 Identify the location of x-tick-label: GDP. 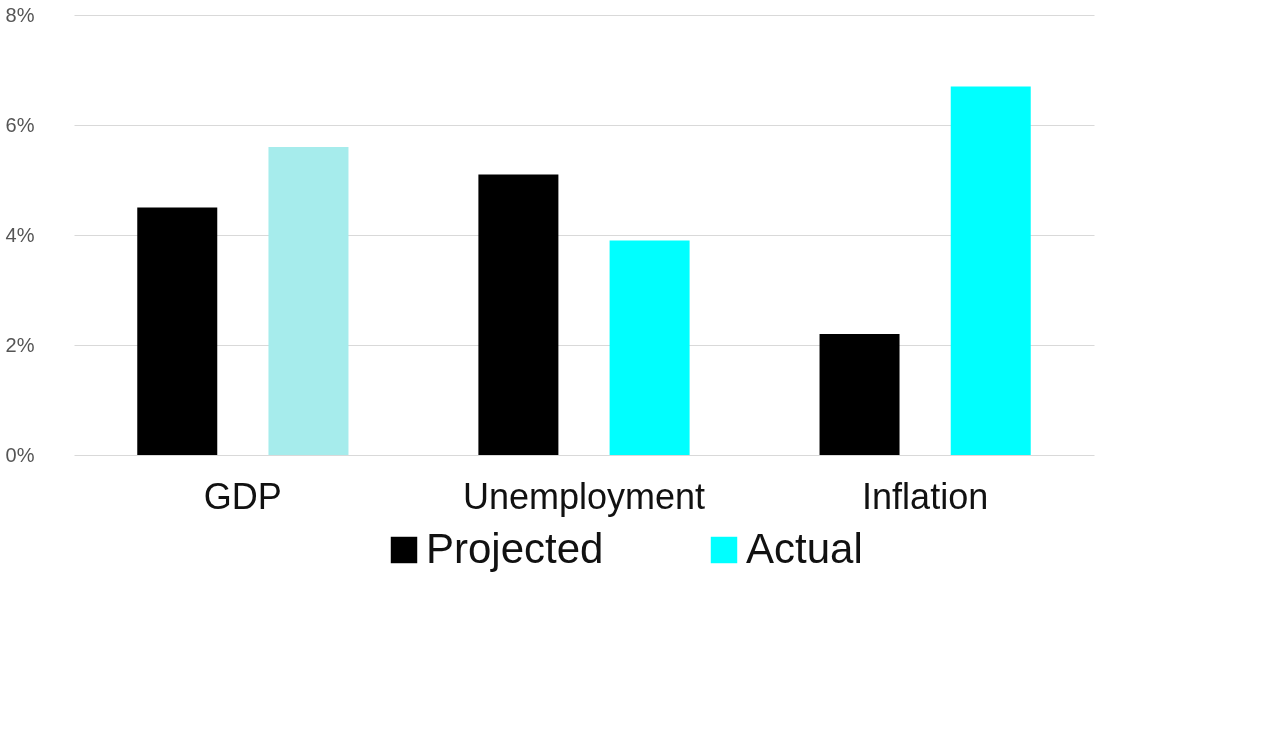
(242, 496).